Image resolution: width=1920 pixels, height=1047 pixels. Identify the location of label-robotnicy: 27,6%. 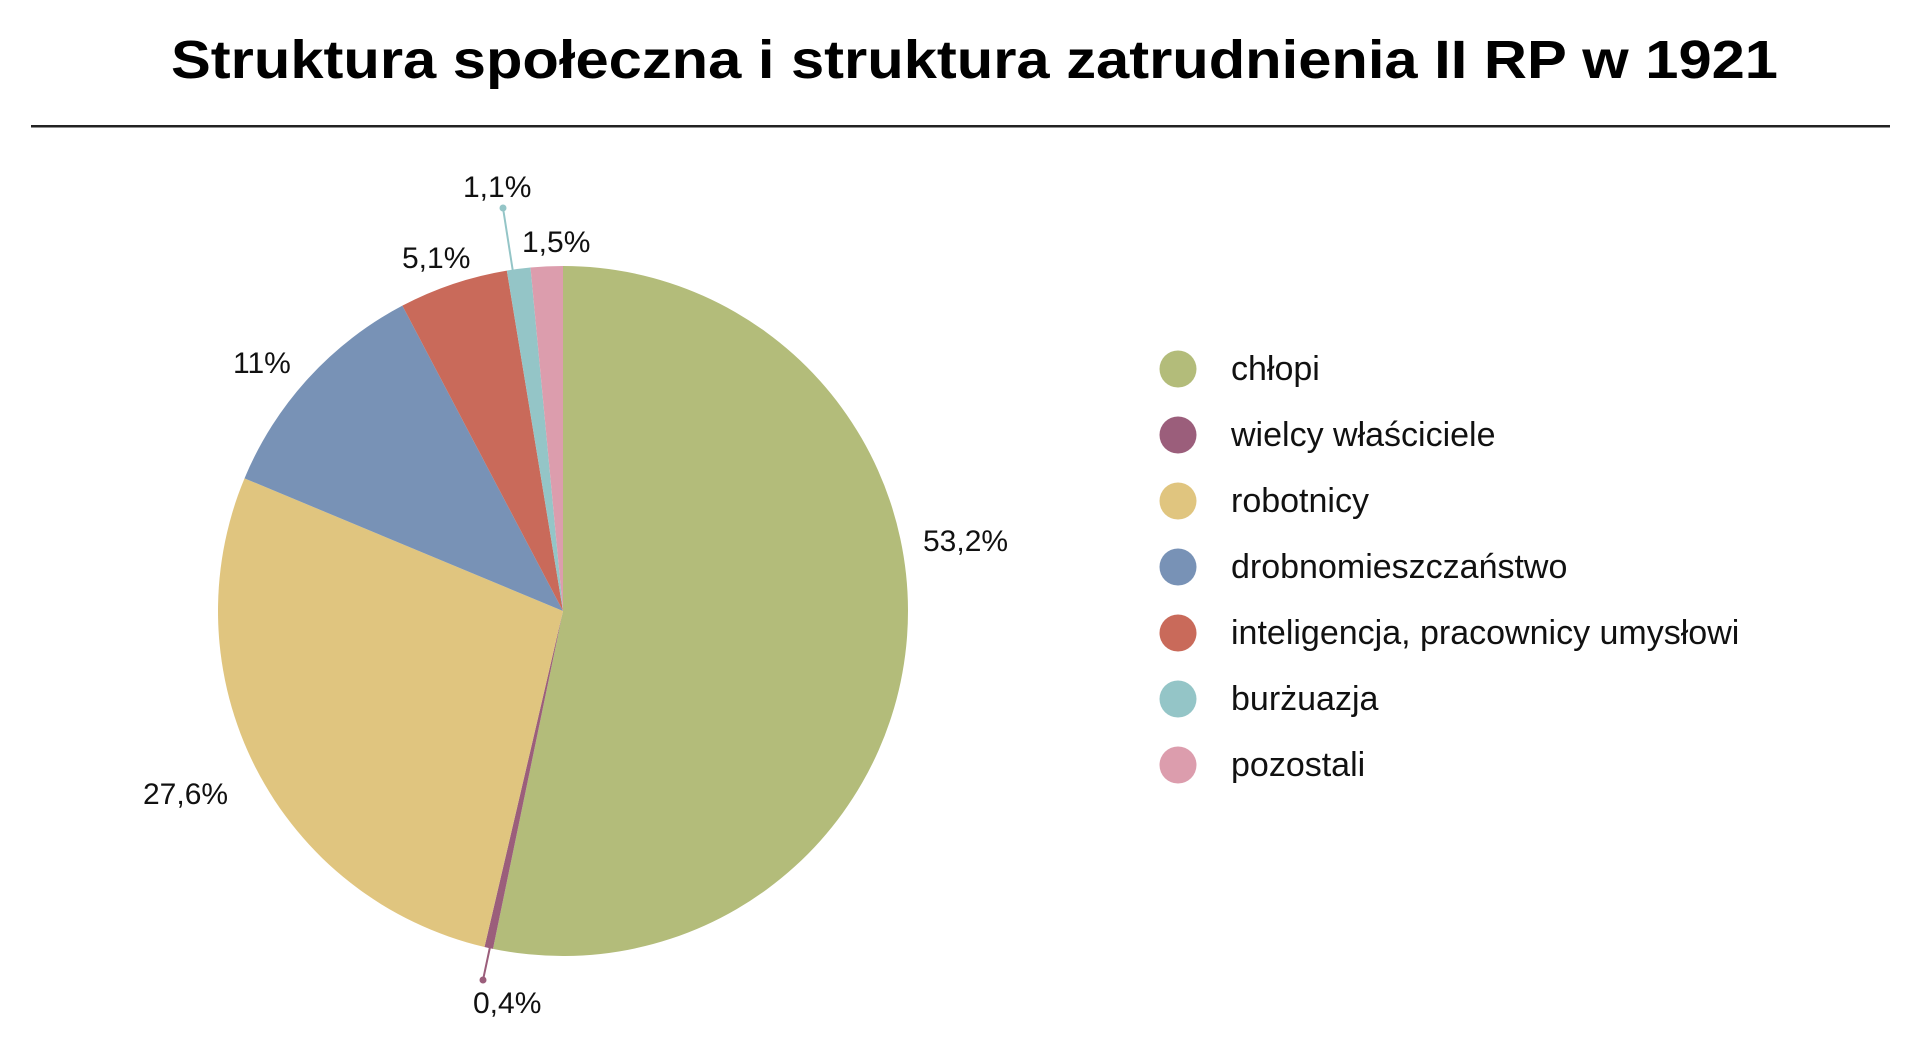
(185, 794).